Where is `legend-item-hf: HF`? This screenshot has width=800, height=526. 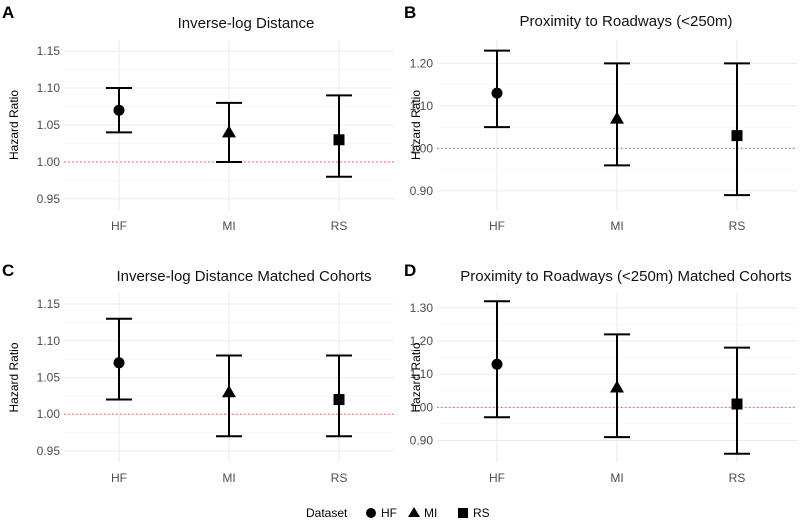
legend-item-hf: HF is located at coordinates (381, 513).